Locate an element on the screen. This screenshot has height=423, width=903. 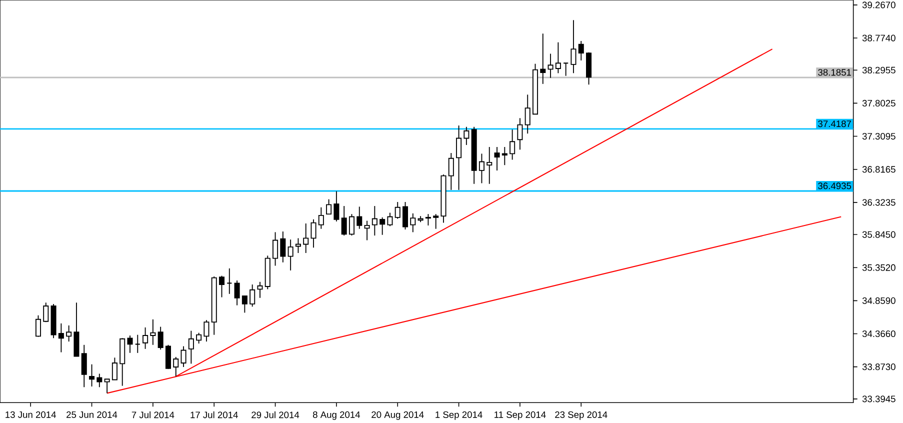
x-tick-label: 1 Sep 2014 is located at coordinates (459, 415).